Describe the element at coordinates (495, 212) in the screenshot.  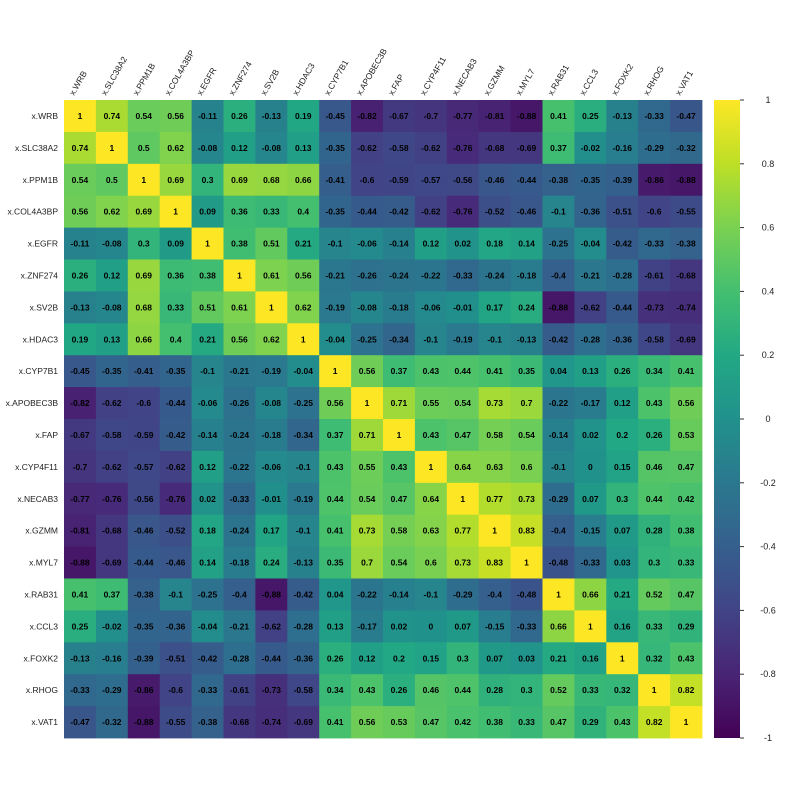
I see `cell-value-label: -0.52` at that location.